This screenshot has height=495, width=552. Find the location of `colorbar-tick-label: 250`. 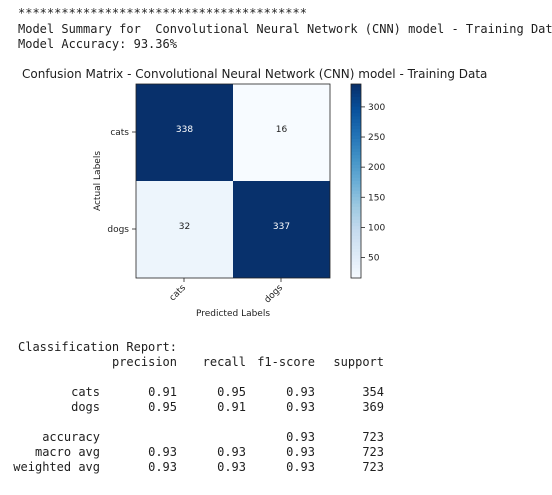

colorbar-tick-label: 250 is located at coordinates (376, 138).